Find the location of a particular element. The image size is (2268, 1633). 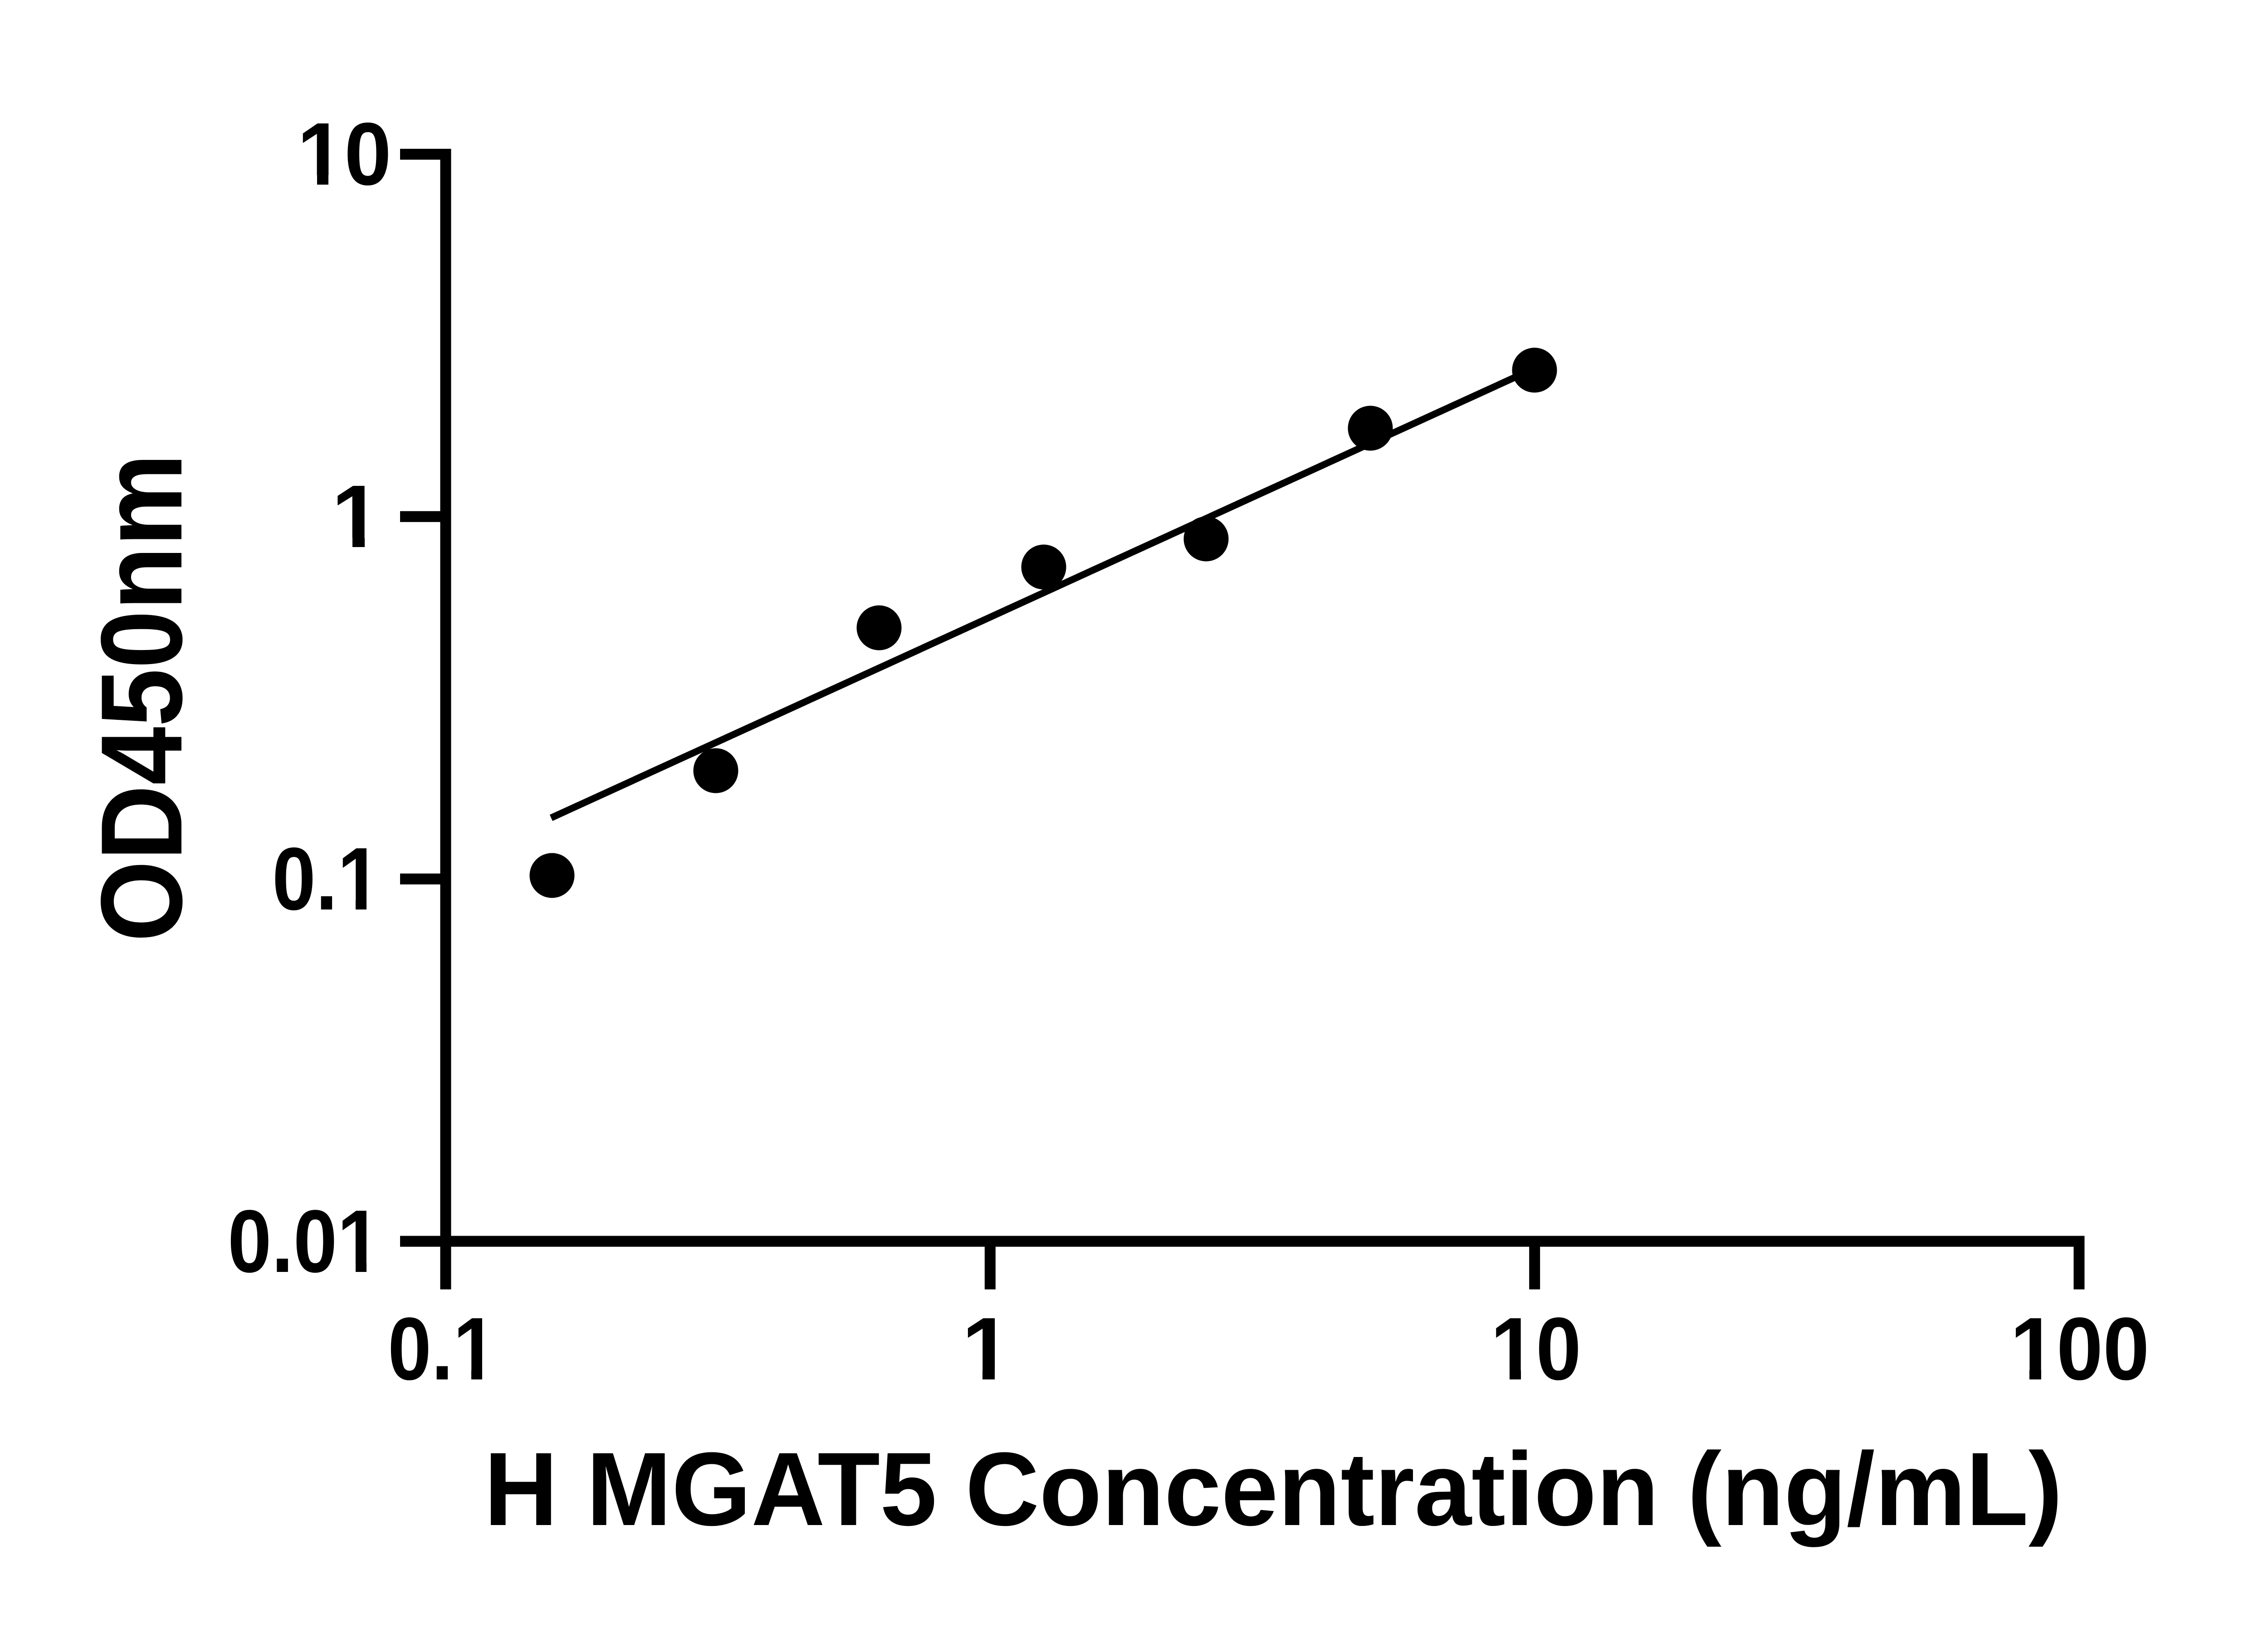

svg-text: OD450nm is located at coordinates (141, 698).